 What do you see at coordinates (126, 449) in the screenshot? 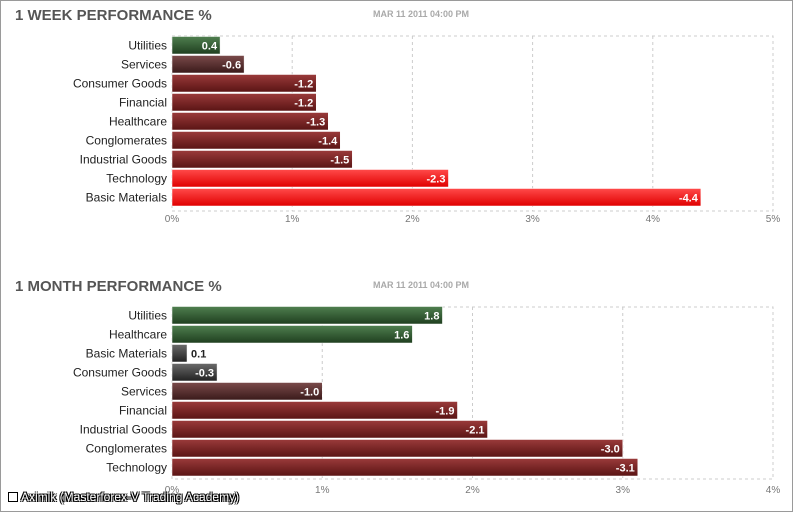
I see `month-category-label: Conglomerates` at bounding box center [126, 449].